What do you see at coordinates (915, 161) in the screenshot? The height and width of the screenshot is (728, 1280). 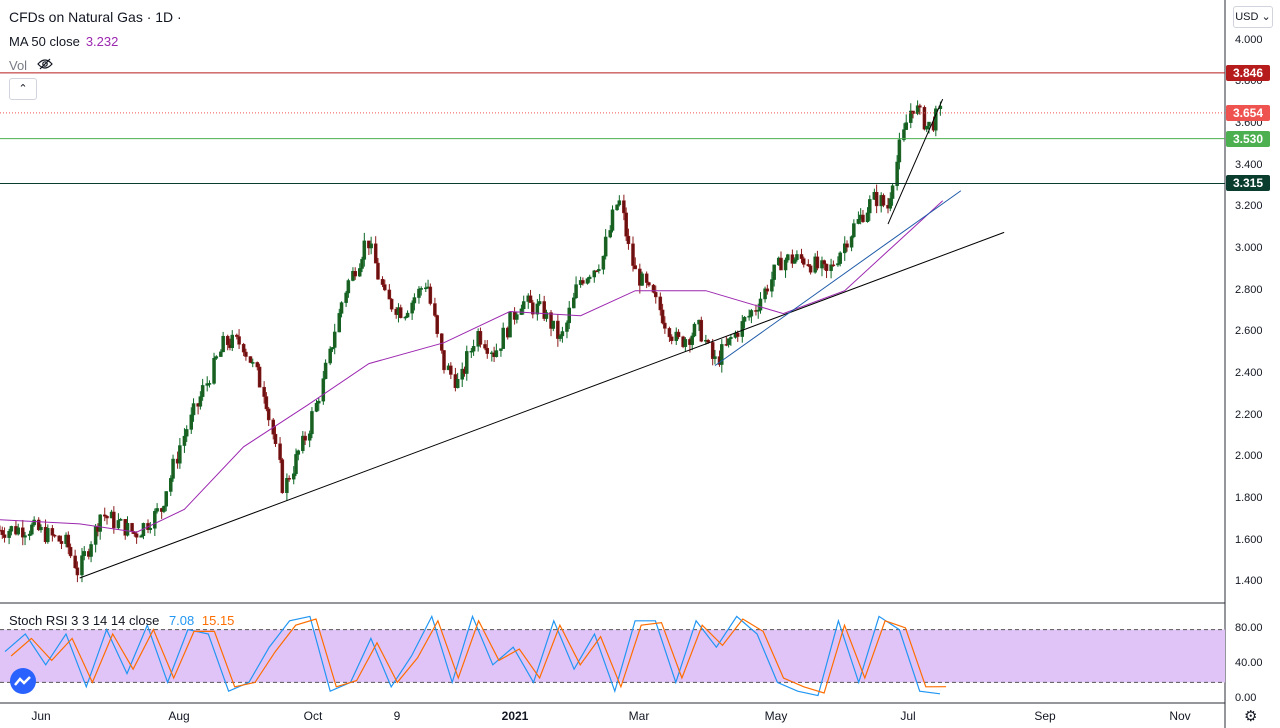 I see `trendline-steep` at bounding box center [915, 161].